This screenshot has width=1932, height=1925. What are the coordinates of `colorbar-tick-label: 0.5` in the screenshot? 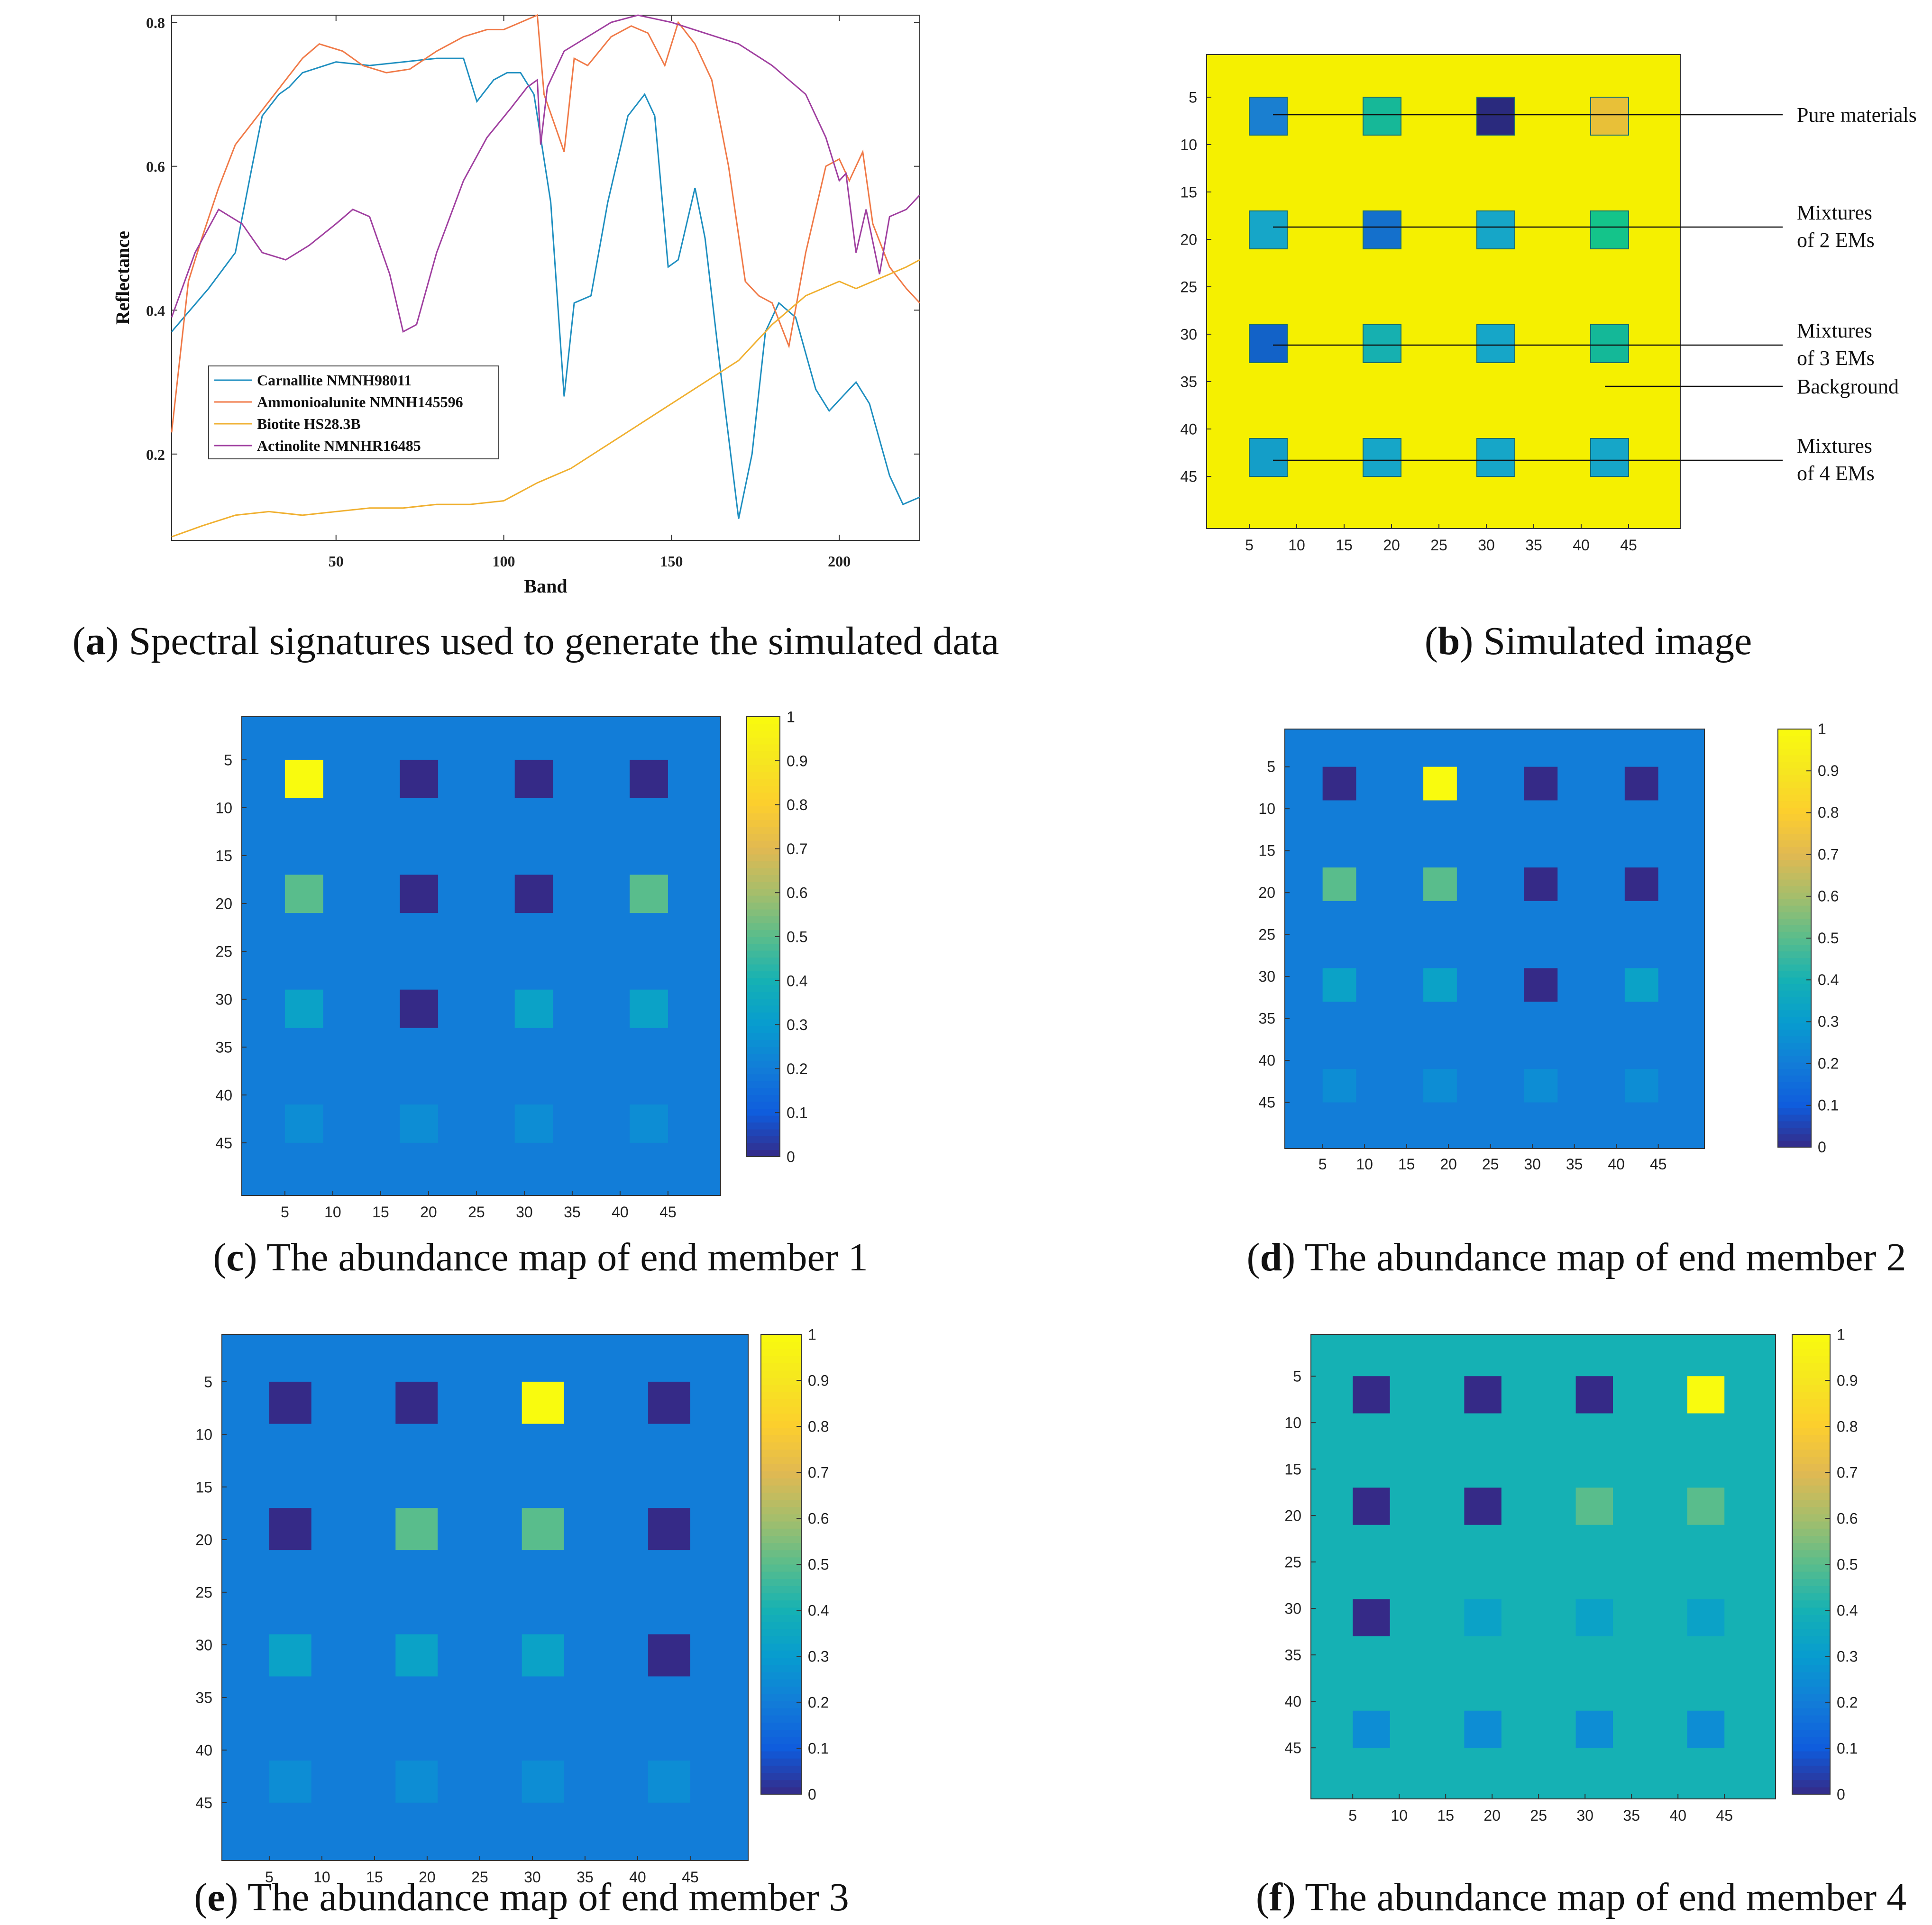 It's located at (1847, 1564).